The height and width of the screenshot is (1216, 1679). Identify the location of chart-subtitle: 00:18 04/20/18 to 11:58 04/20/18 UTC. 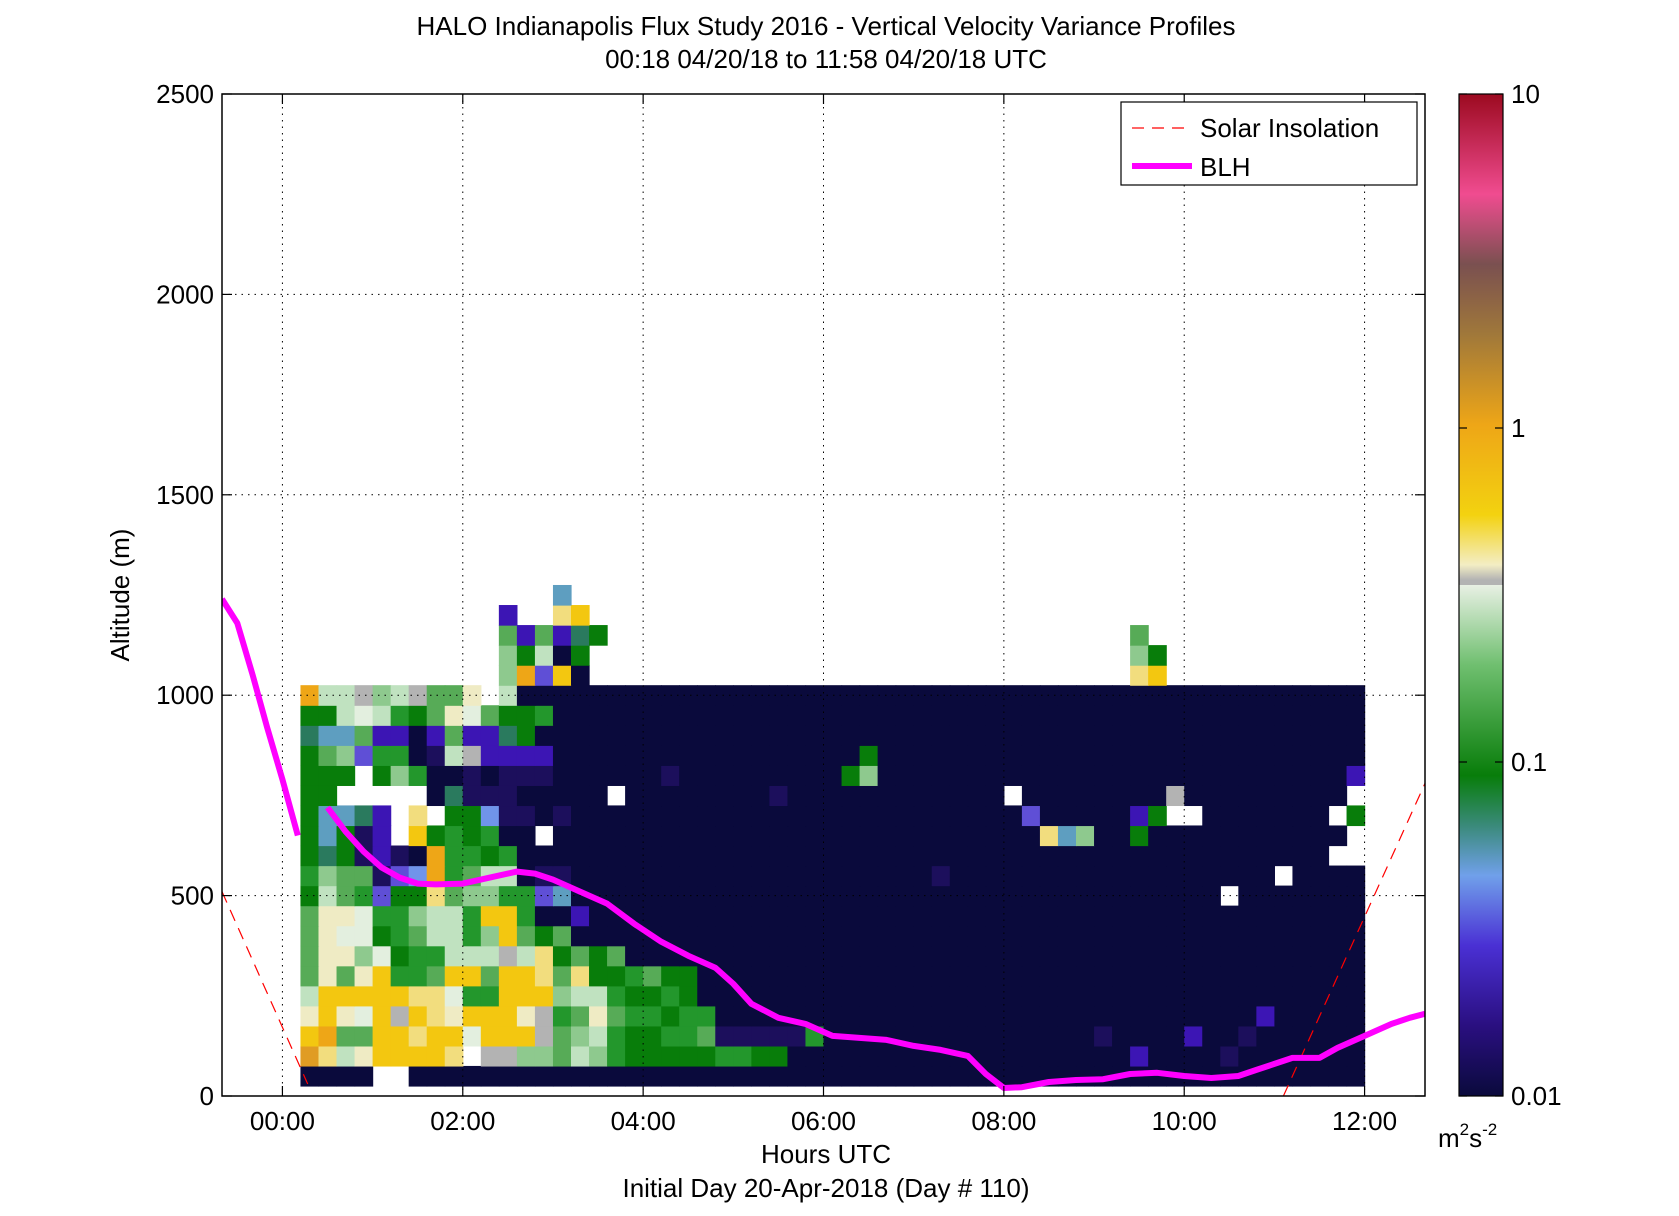
(826, 59).